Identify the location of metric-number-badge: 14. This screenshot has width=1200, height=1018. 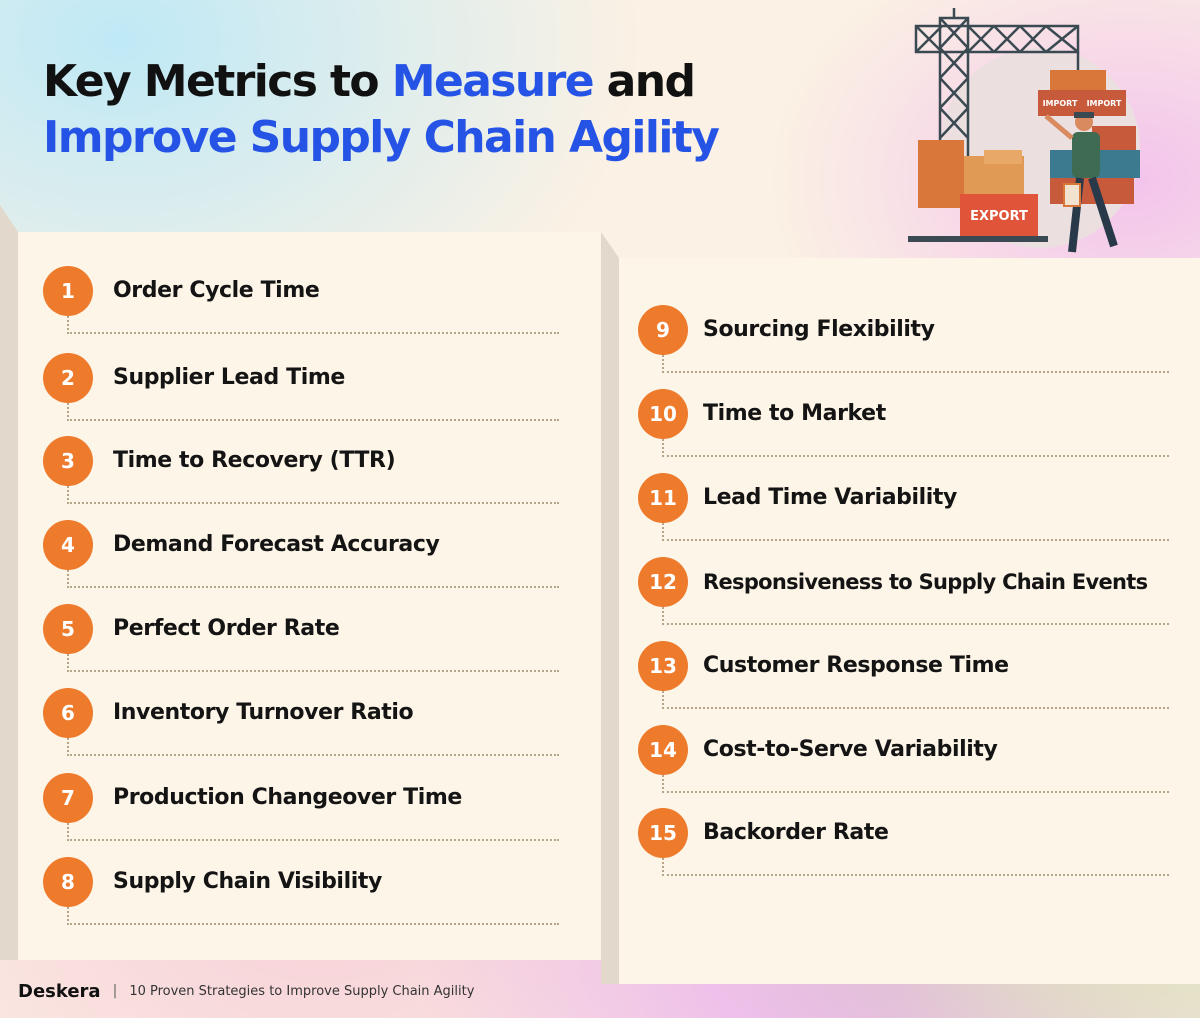
(663, 750).